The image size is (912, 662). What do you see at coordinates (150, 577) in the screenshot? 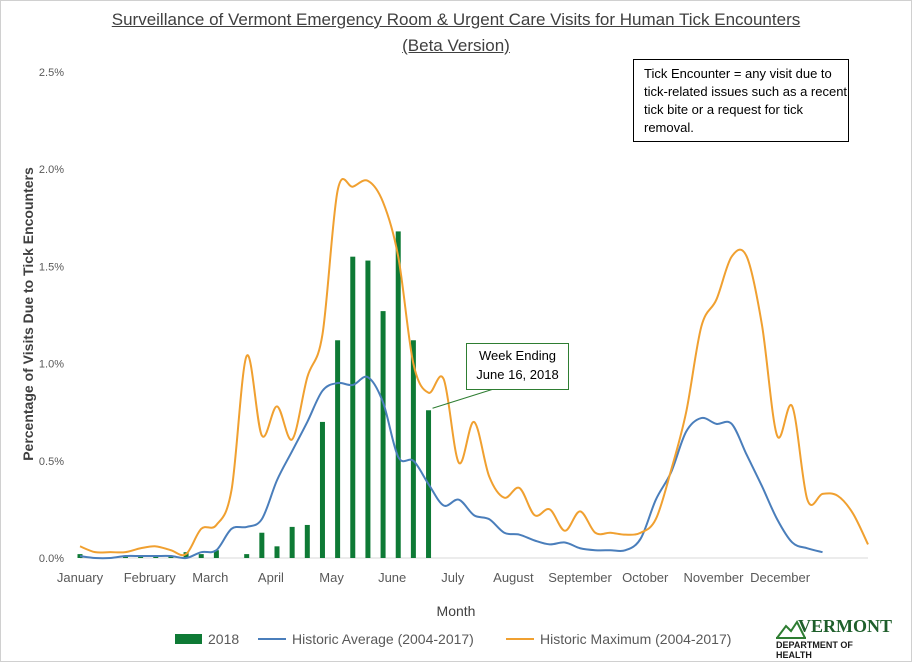
I see `x-tick-label: February` at bounding box center [150, 577].